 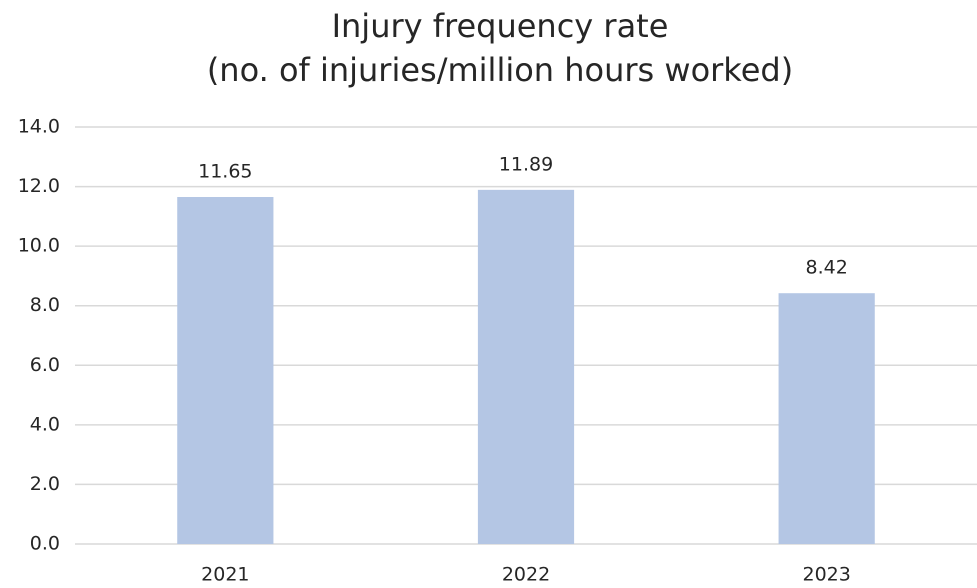 What do you see at coordinates (827, 268) in the screenshot?
I see `value-label: 8.42` at bounding box center [827, 268].